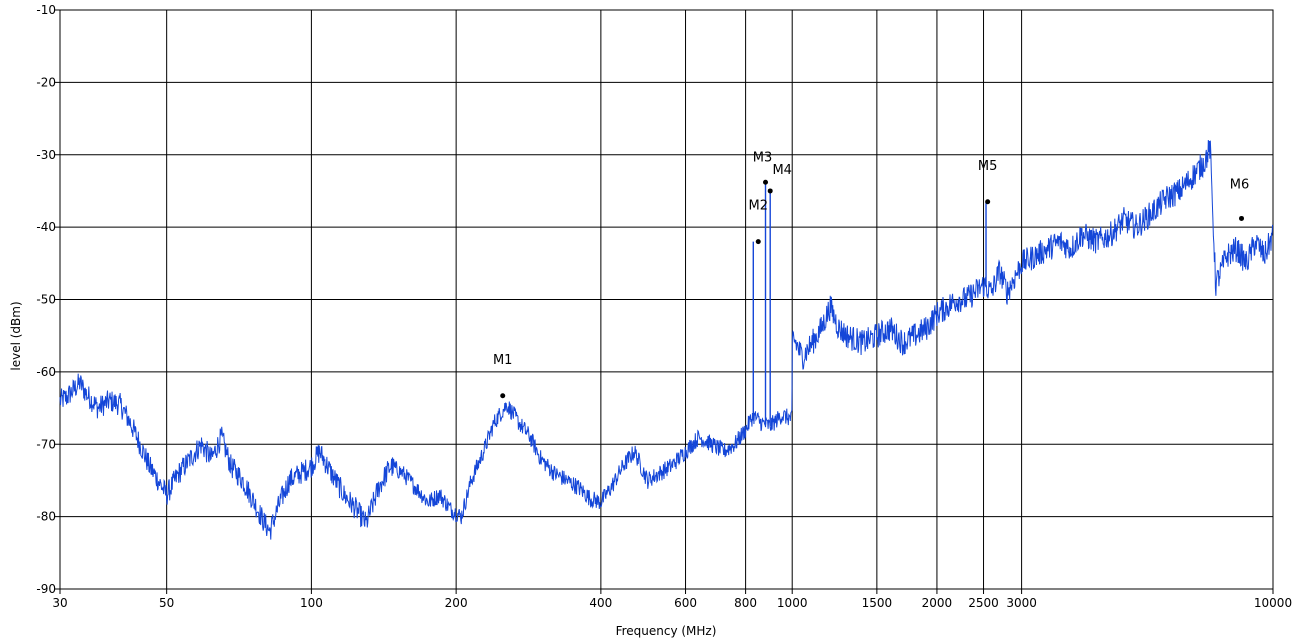  What do you see at coordinates (758, 242) in the screenshot?
I see `marker-m2` at bounding box center [758, 242].